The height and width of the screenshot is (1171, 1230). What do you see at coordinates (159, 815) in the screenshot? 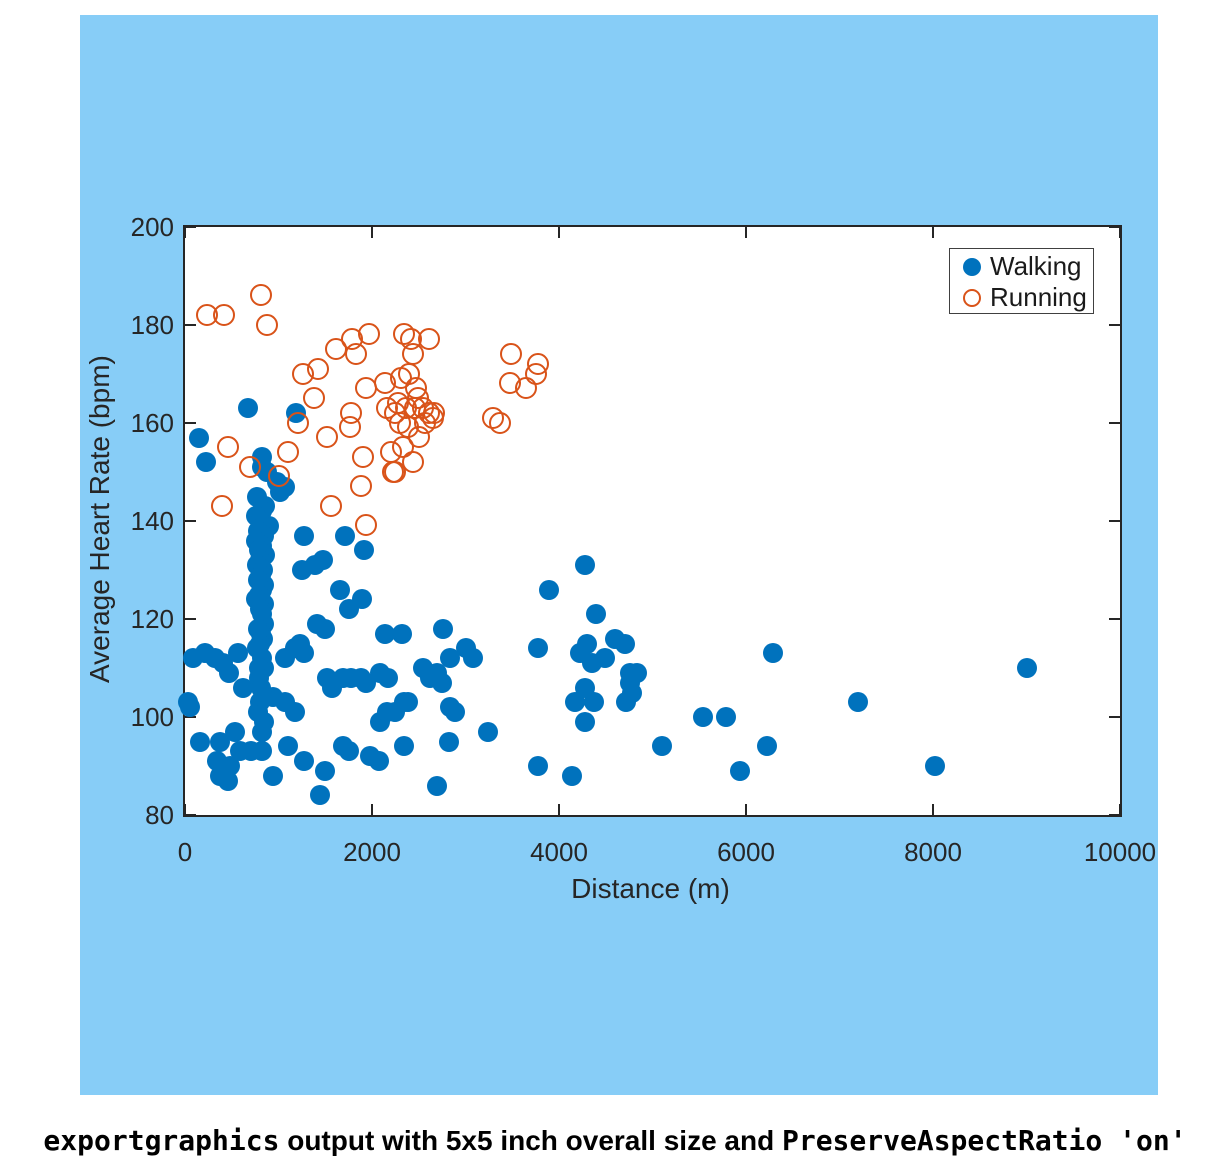
I see `y-tick-label: 80` at bounding box center [159, 815].